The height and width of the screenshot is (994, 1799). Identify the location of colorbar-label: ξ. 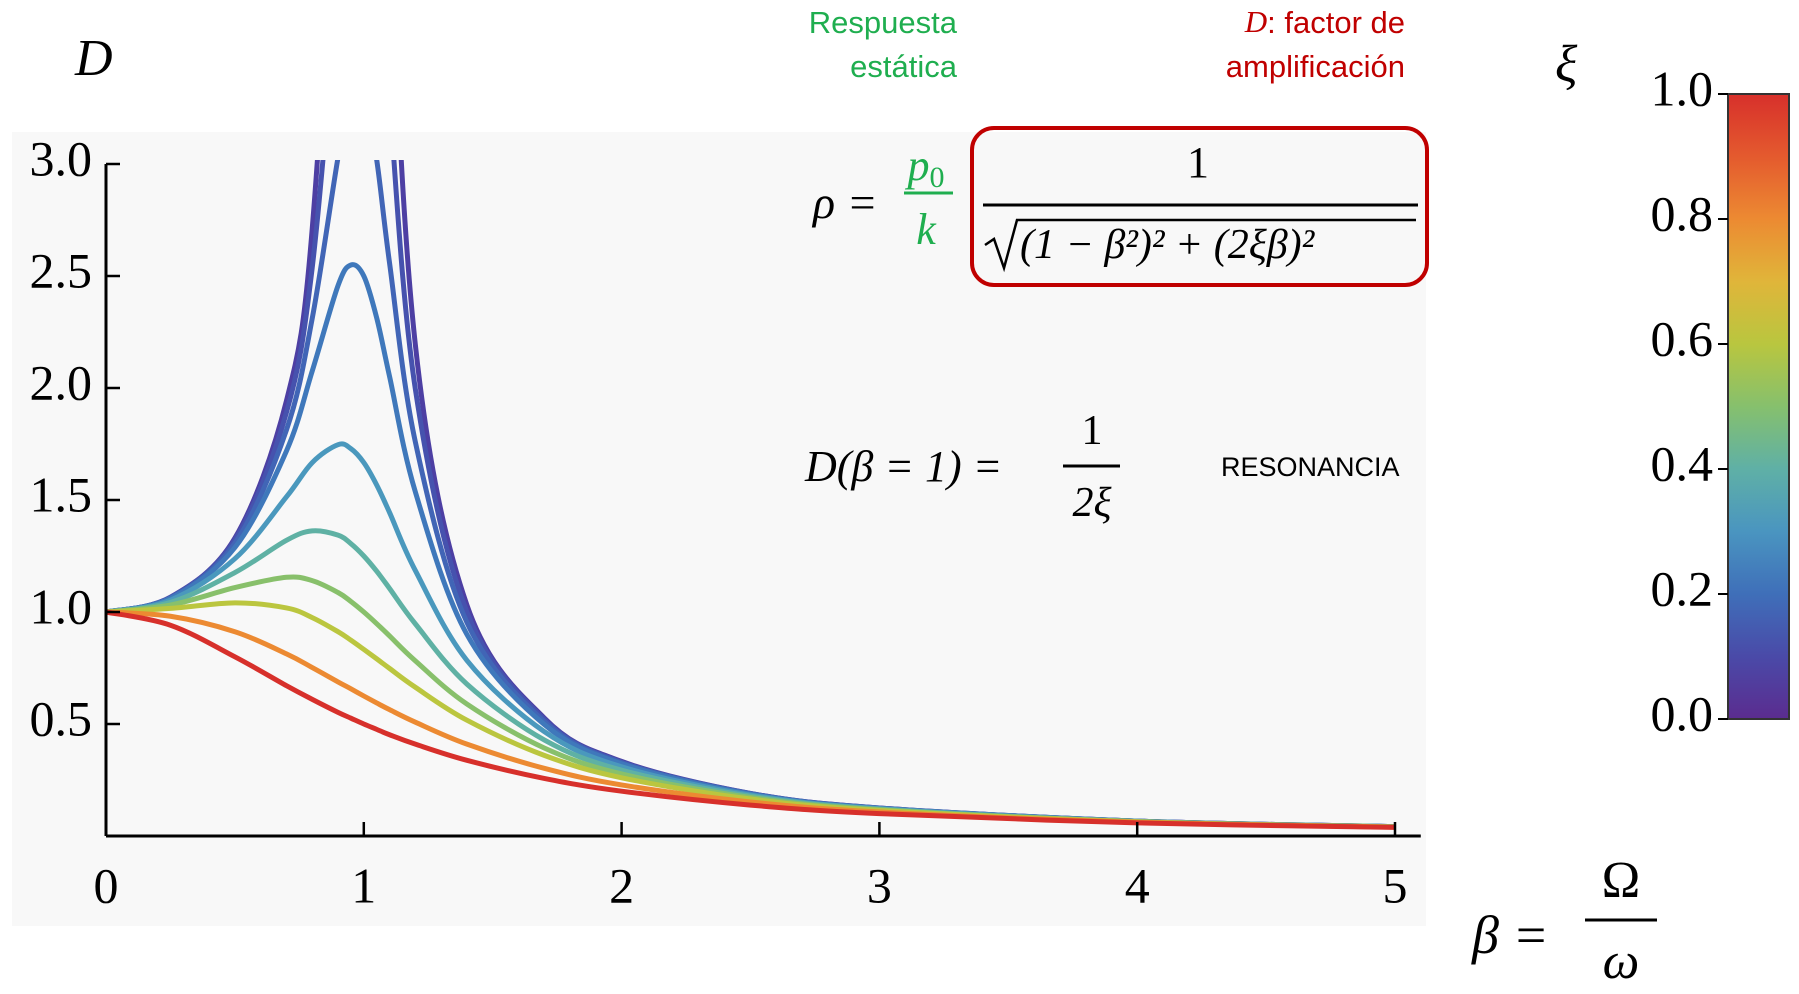
(1566, 64).